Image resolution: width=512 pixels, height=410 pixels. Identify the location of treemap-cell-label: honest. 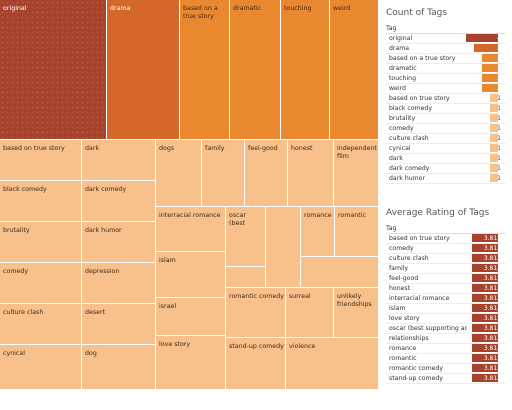
(302, 148).